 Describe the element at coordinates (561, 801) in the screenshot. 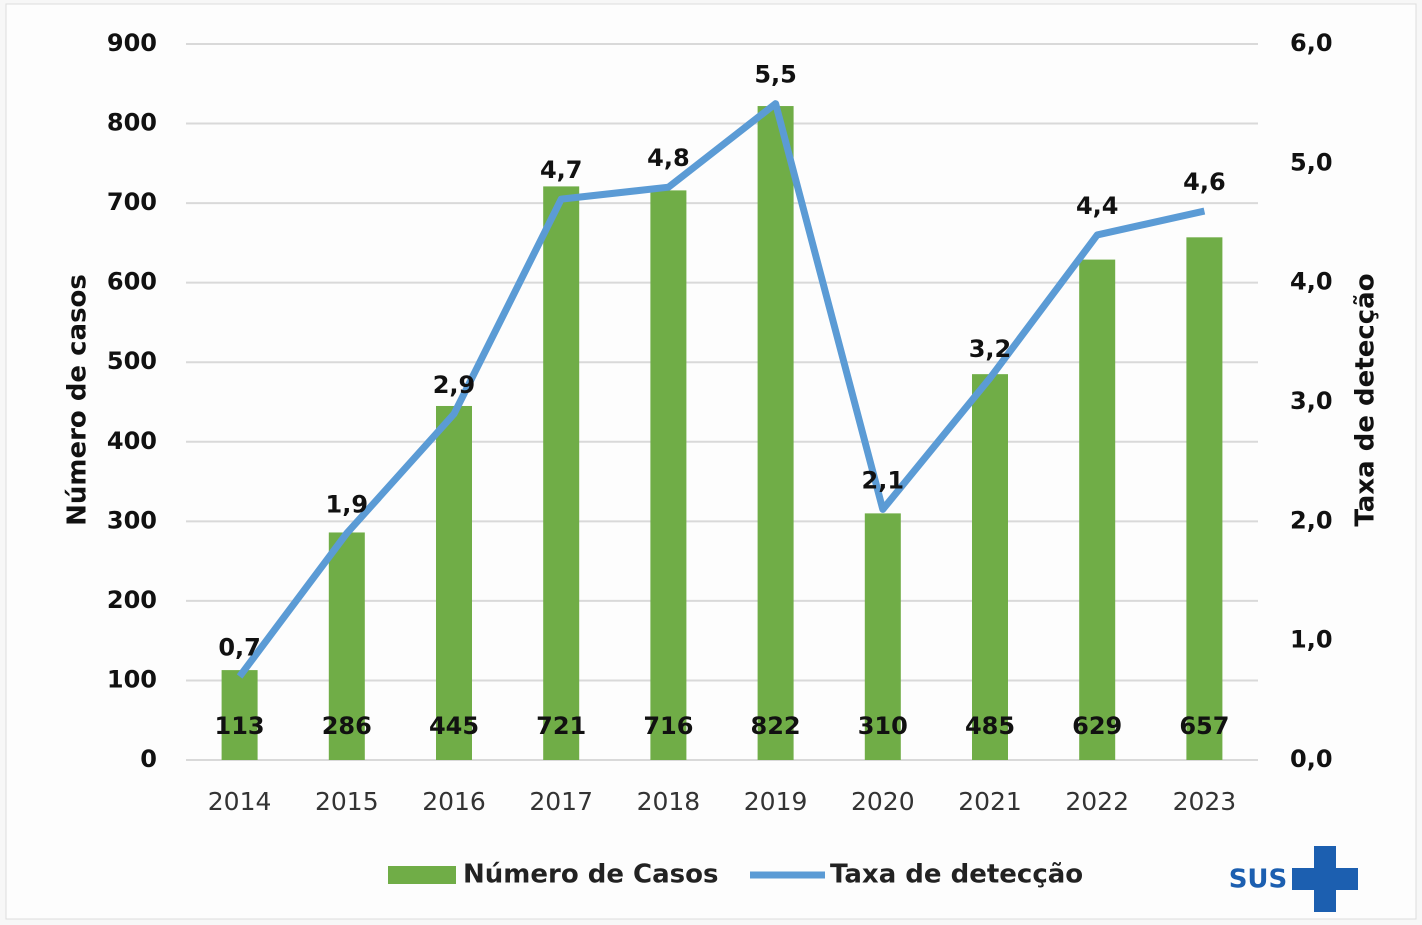

I see `x-tick-label: 2017` at that location.